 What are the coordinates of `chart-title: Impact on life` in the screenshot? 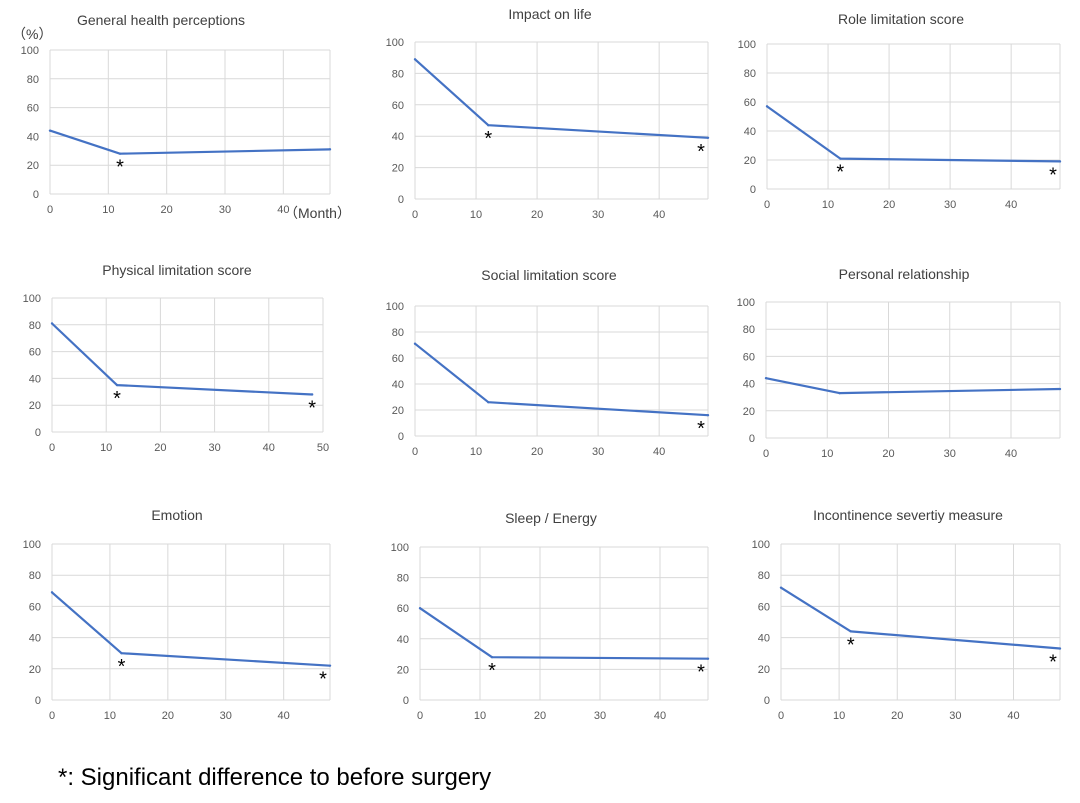 It's located at (549, 14).